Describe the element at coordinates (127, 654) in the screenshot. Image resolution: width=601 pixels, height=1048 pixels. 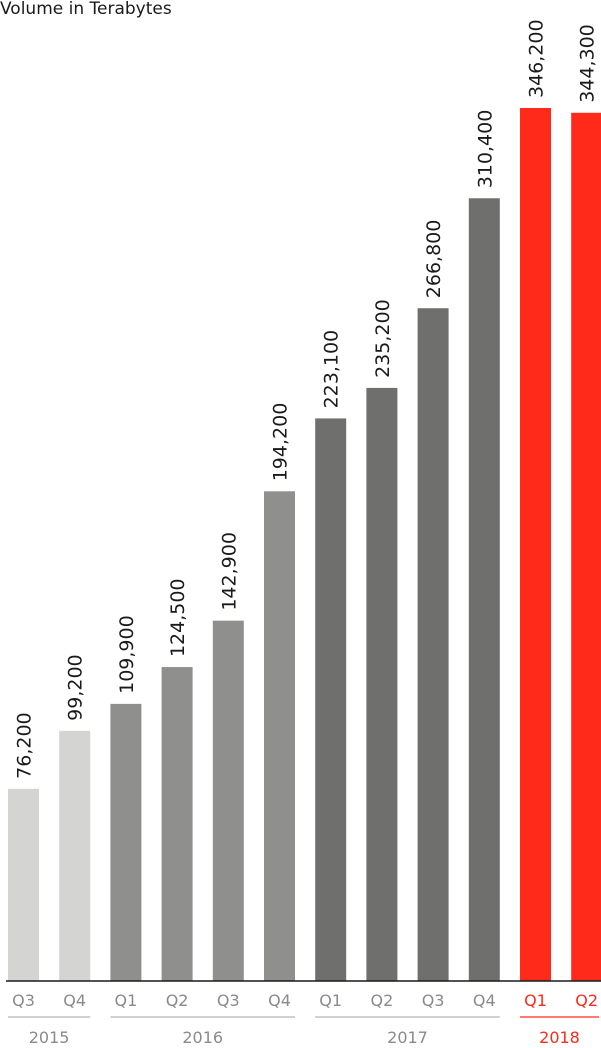
I see `value-label: 109,900` at that location.